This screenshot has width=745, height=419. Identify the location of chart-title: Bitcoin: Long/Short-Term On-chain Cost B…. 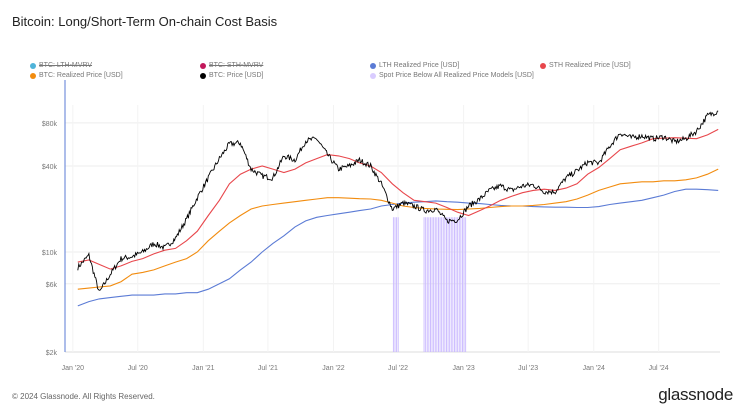
(145, 21).